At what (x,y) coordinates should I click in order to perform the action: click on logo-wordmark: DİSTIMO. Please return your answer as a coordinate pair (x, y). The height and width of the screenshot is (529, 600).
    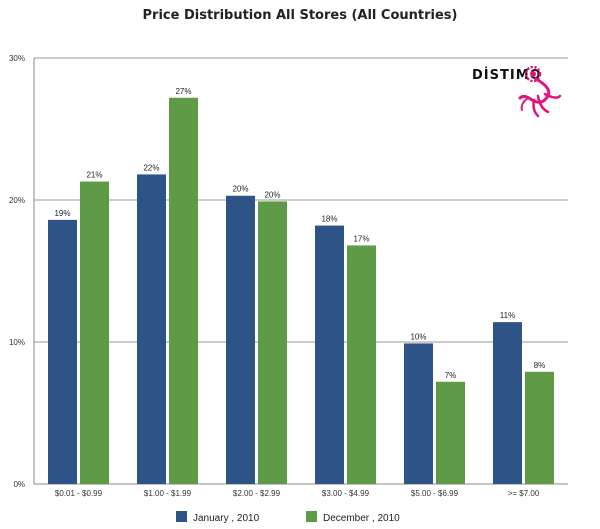
    Looking at the image, I should click on (507, 75).